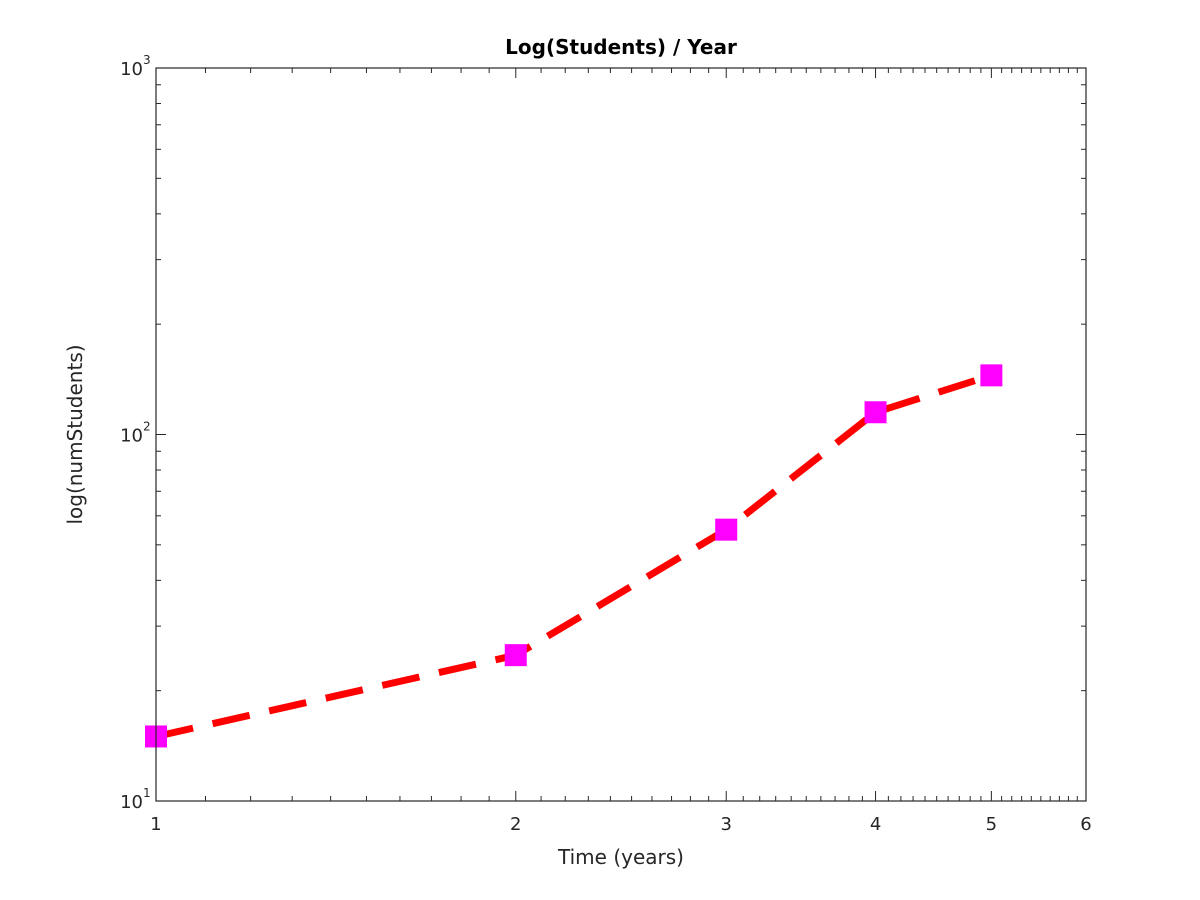 This screenshot has height=900, width=1200. What do you see at coordinates (620, 824) in the screenshot?
I see `x-tick-labels: 1 2 3 4 5 6` at bounding box center [620, 824].